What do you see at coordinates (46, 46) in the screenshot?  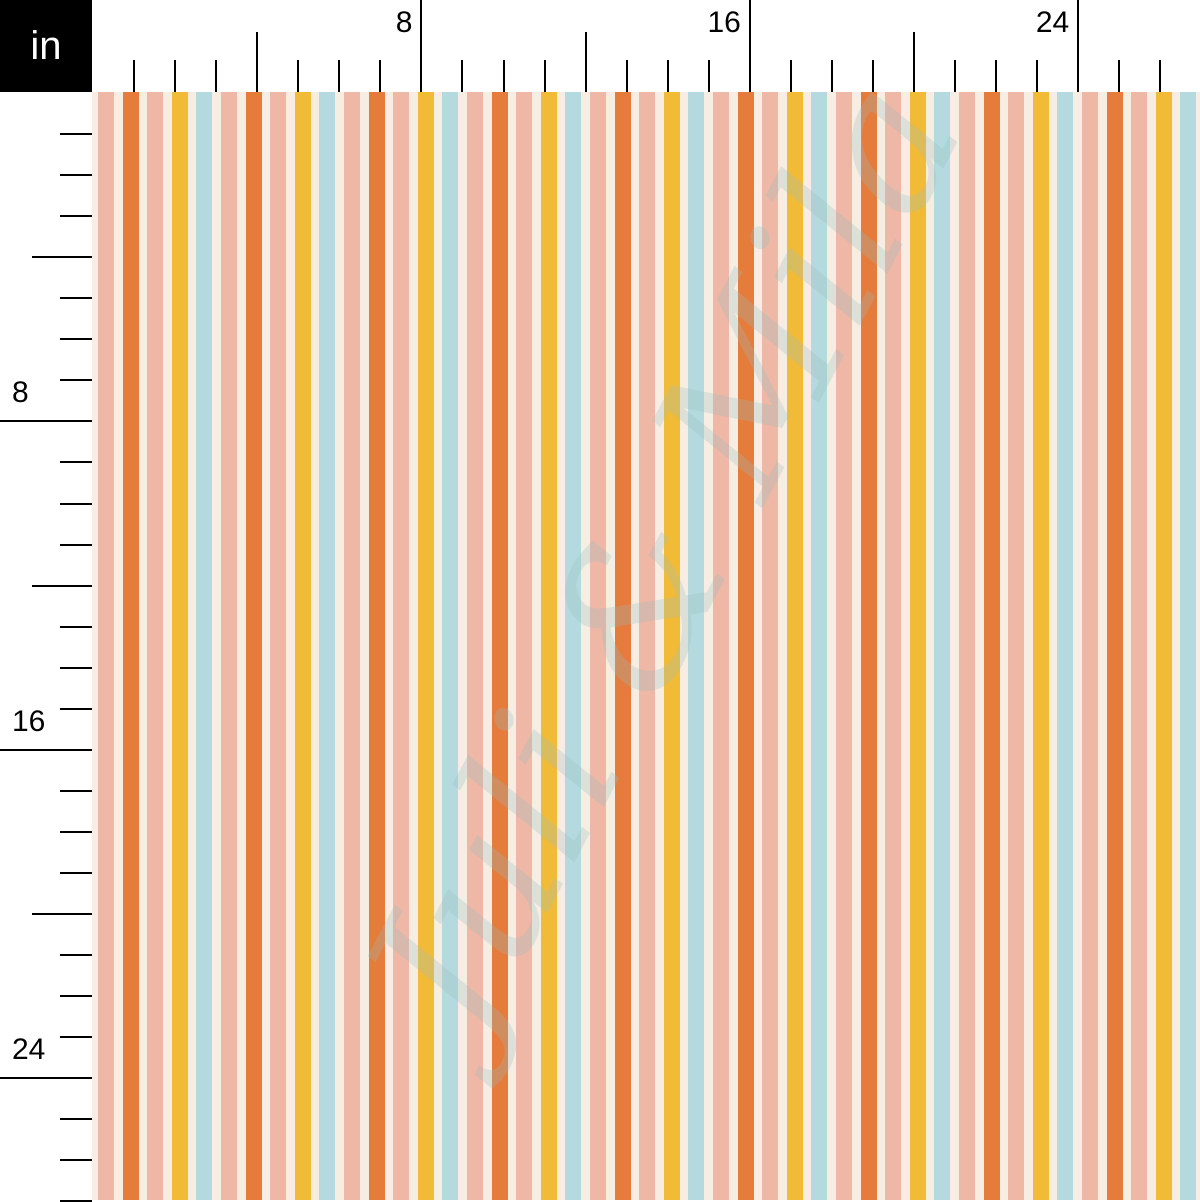 I see `unit-label: in` at bounding box center [46, 46].